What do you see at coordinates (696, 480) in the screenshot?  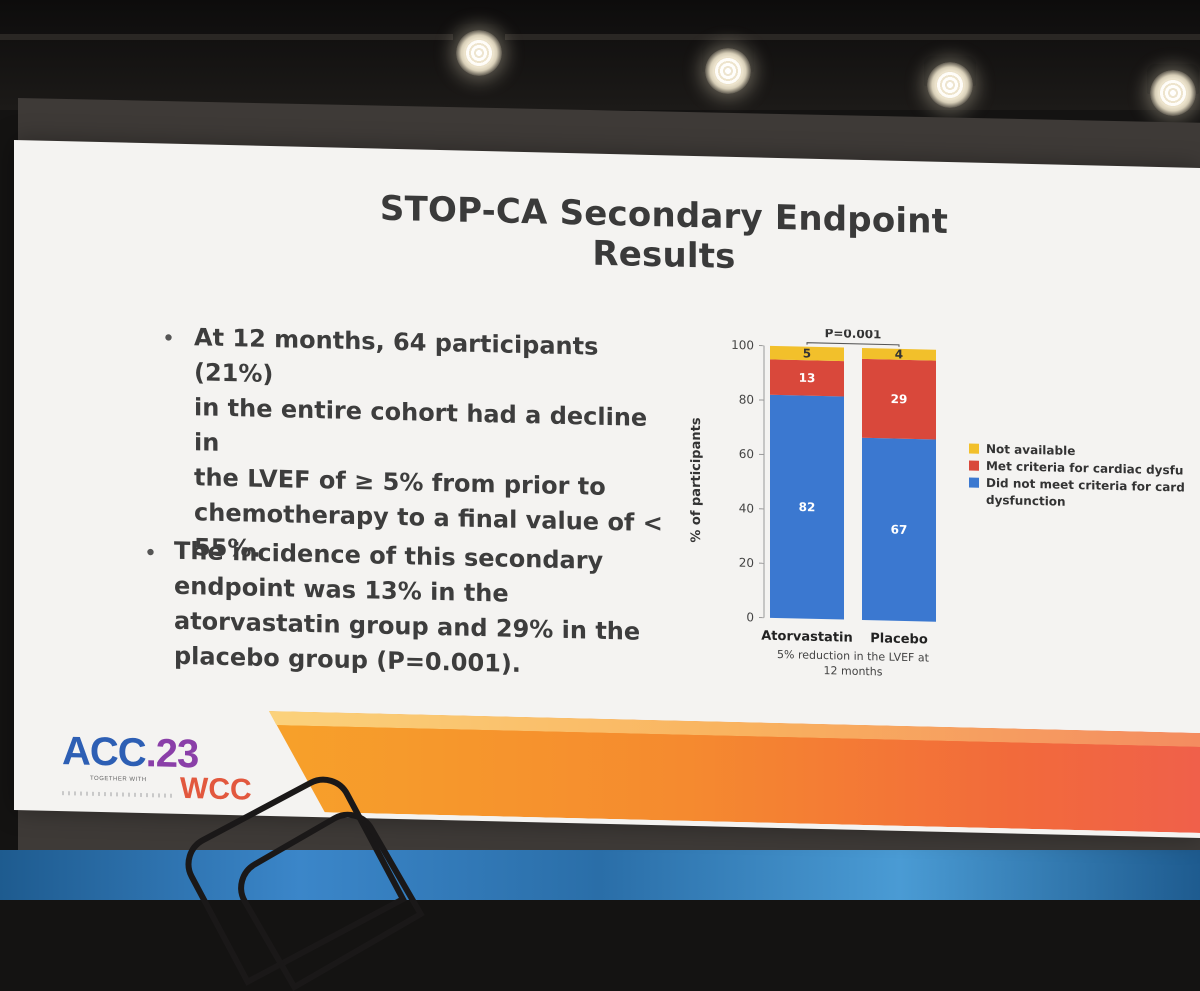 I see `y-axis-label: % of participants` at bounding box center [696, 480].